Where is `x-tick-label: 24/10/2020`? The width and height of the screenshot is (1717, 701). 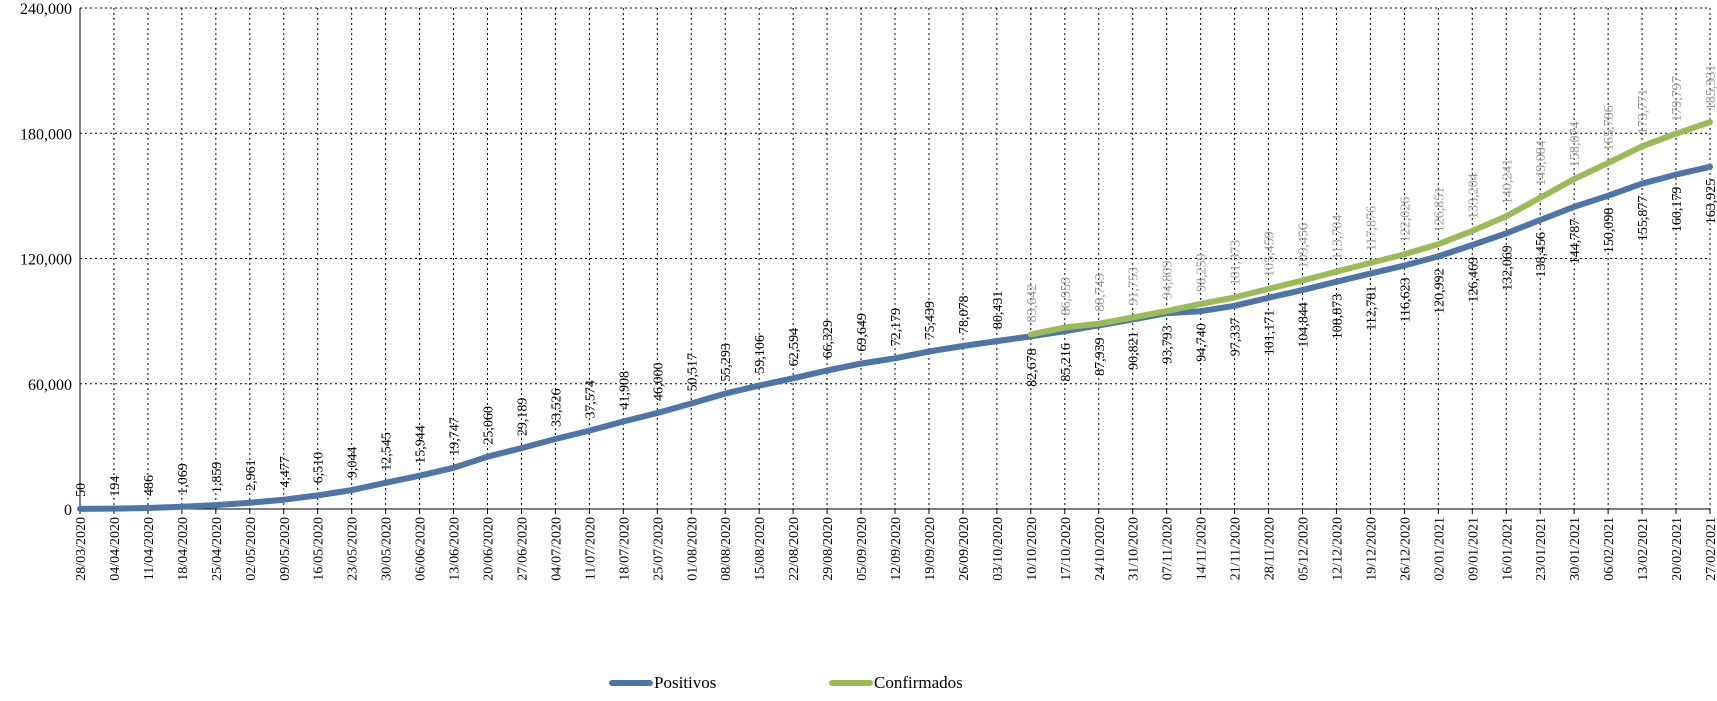 x-tick-label: 24/10/2020 is located at coordinates (1100, 549).